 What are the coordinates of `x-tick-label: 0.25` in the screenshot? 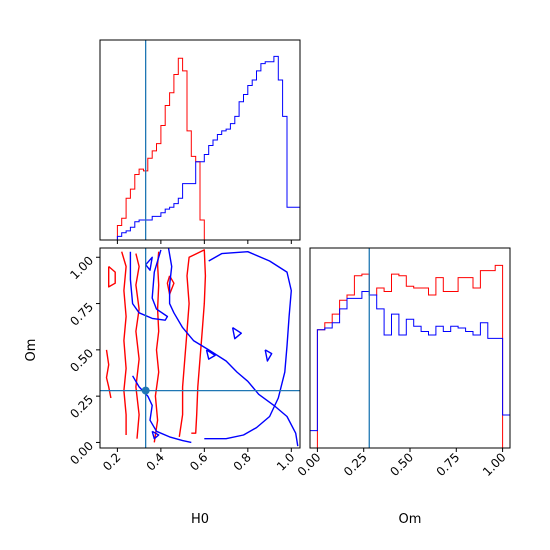 It's located at (355, 464).